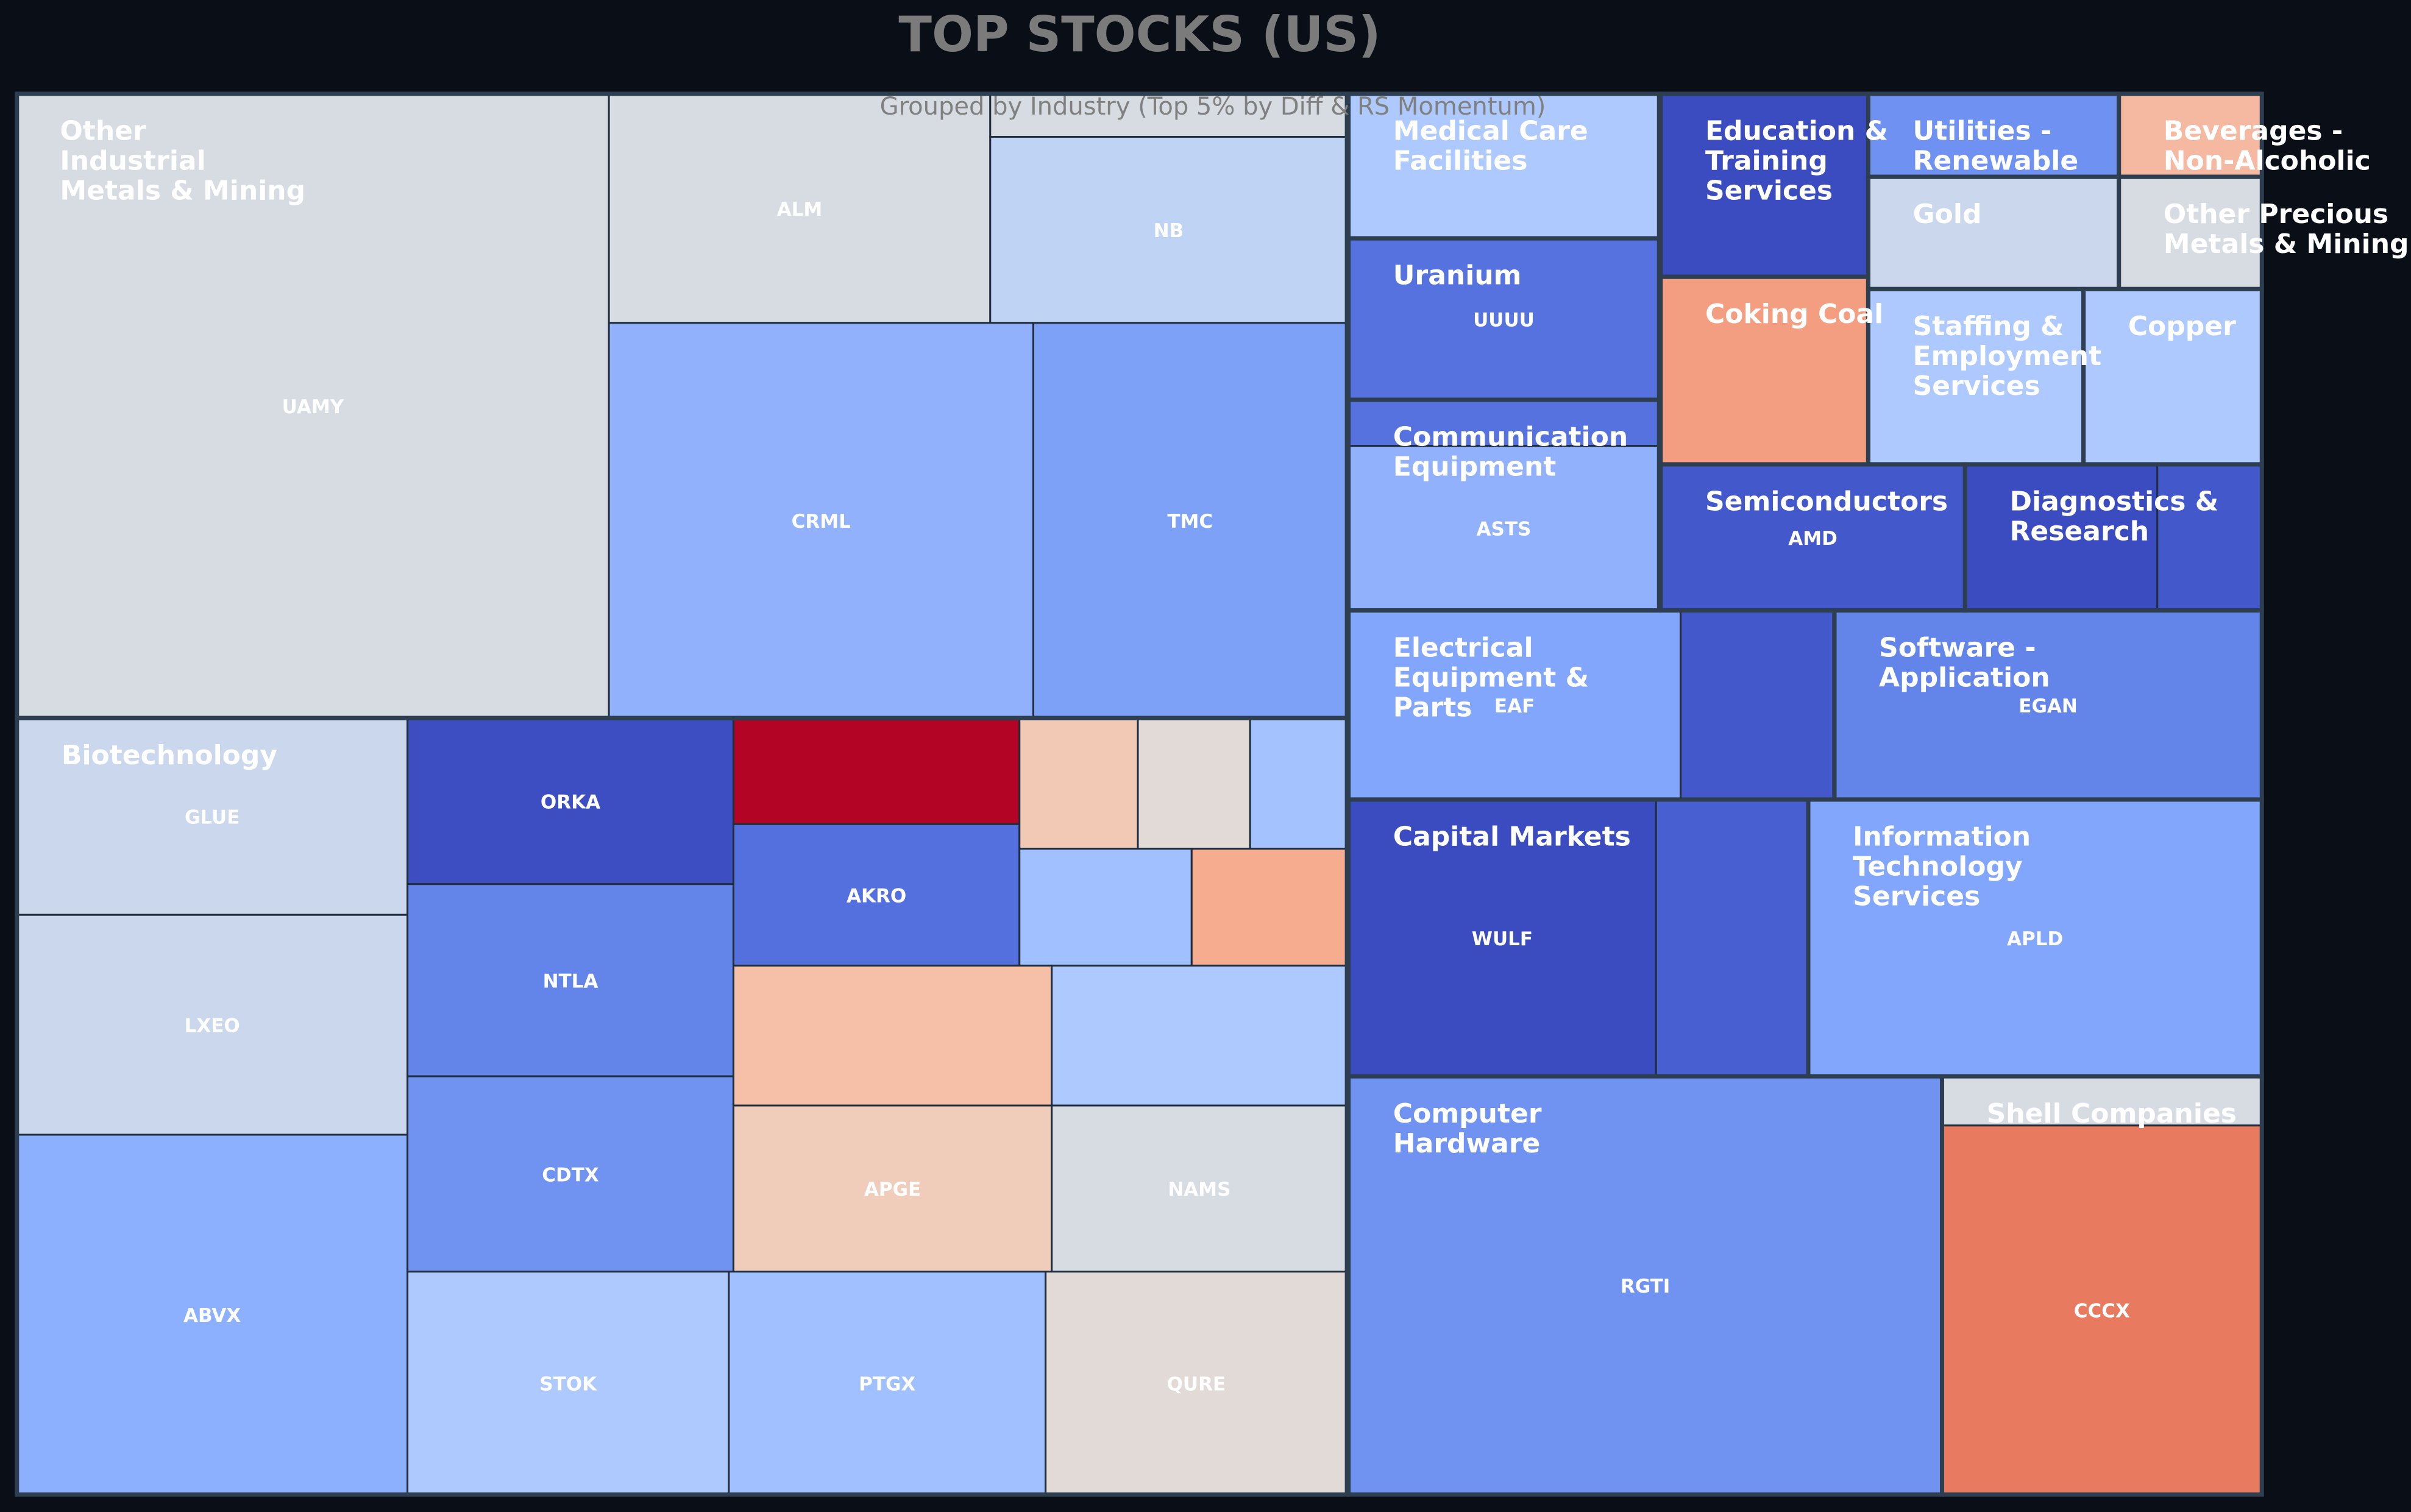 The width and height of the screenshot is (2411, 1512). What do you see at coordinates (1826, 502) in the screenshot?
I see `group-label-semiconductors: Semiconductors` at bounding box center [1826, 502].